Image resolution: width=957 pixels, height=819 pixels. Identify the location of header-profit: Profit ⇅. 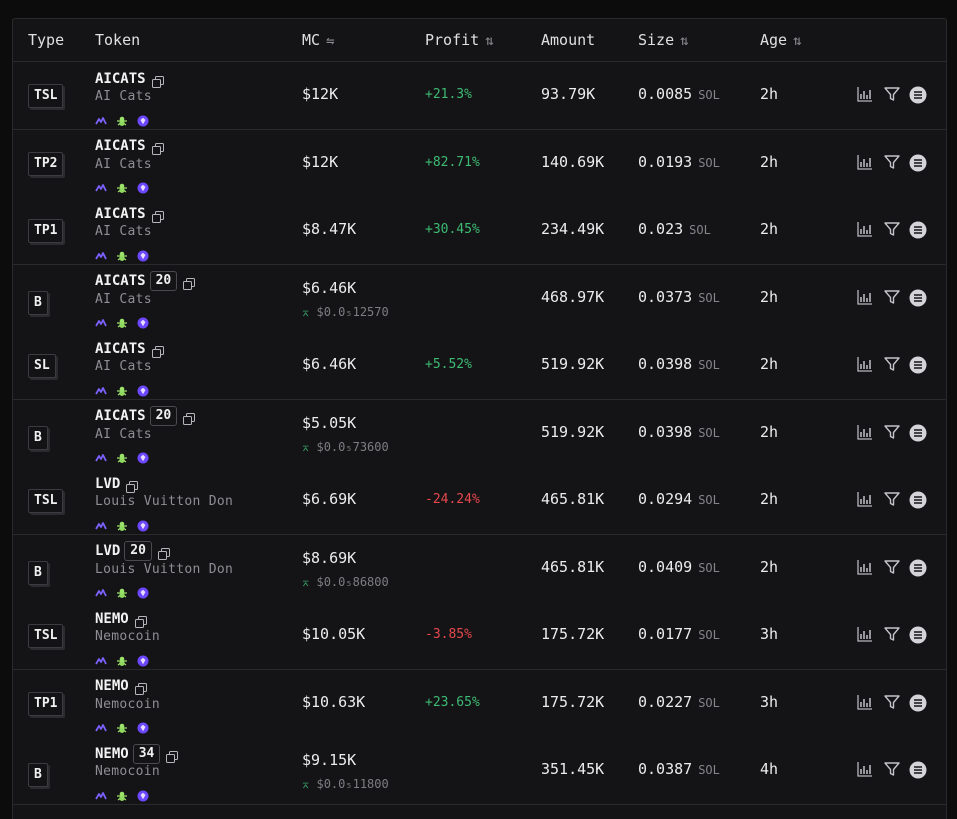
(459, 40).